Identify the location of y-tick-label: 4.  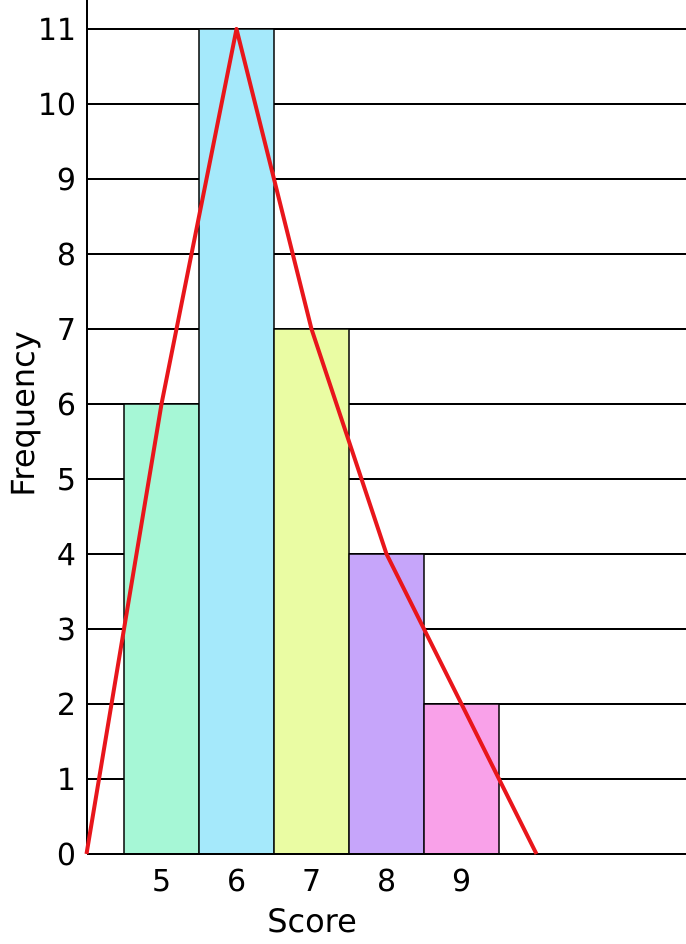
(66, 555).